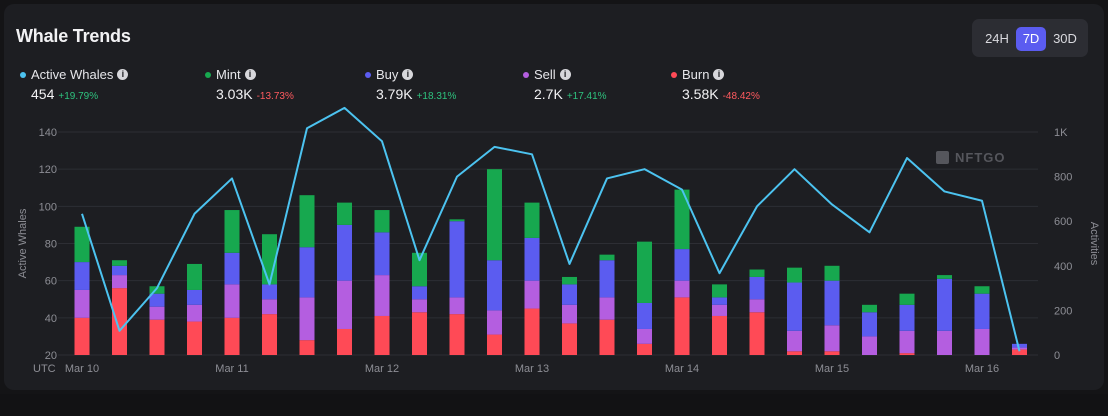 The width and height of the screenshot is (1108, 416). I want to click on legend-buy: Buy i 3.79K +18.31%, so click(410, 85).